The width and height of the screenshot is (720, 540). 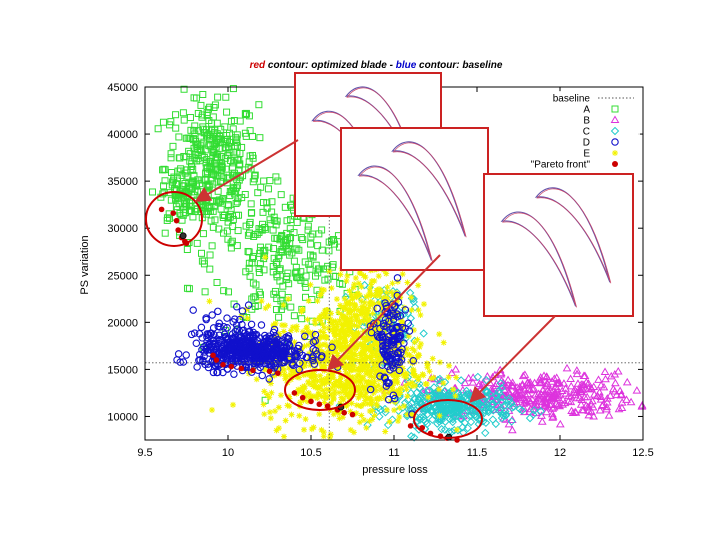 What do you see at coordinates (477, 453) in the screenshot?
I see `x-tick-label: 11.5` at bounding box center [477, 453].